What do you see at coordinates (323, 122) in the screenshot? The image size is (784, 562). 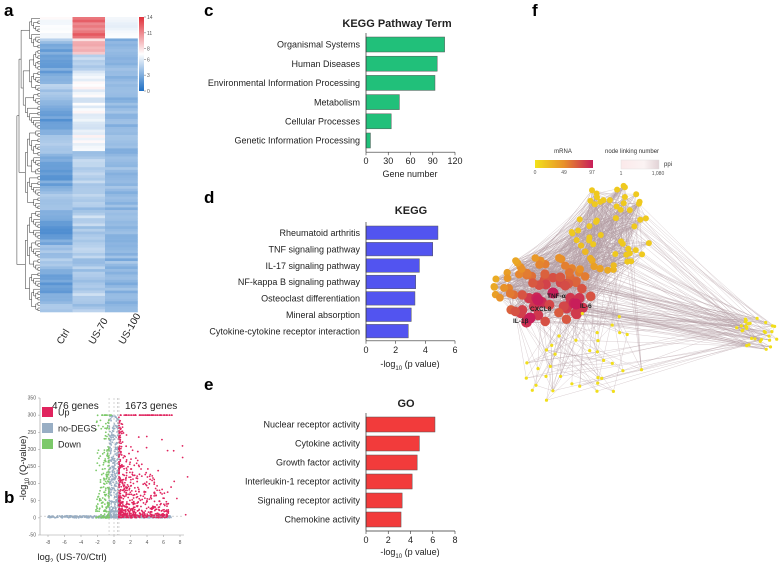 I see `category-label: Cellular Processes` at bounding box center [323, 122].